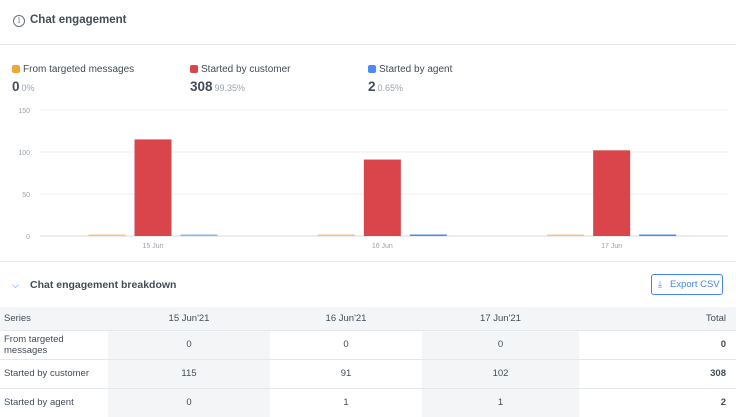 The height and width of the screenshot is (417, 736). I want to click on metric-agent: 2 0.65%, so click(385, 86).